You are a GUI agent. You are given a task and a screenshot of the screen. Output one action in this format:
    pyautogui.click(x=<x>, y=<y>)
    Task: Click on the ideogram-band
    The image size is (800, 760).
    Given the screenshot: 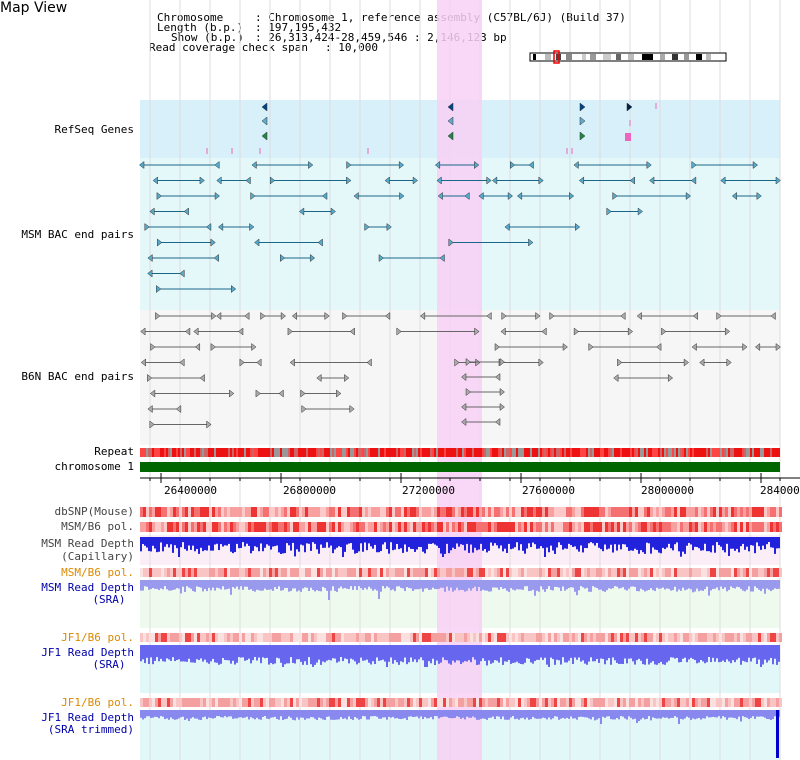 What is the action you would take?
    pyautogui.click(x=686, y=57)
    